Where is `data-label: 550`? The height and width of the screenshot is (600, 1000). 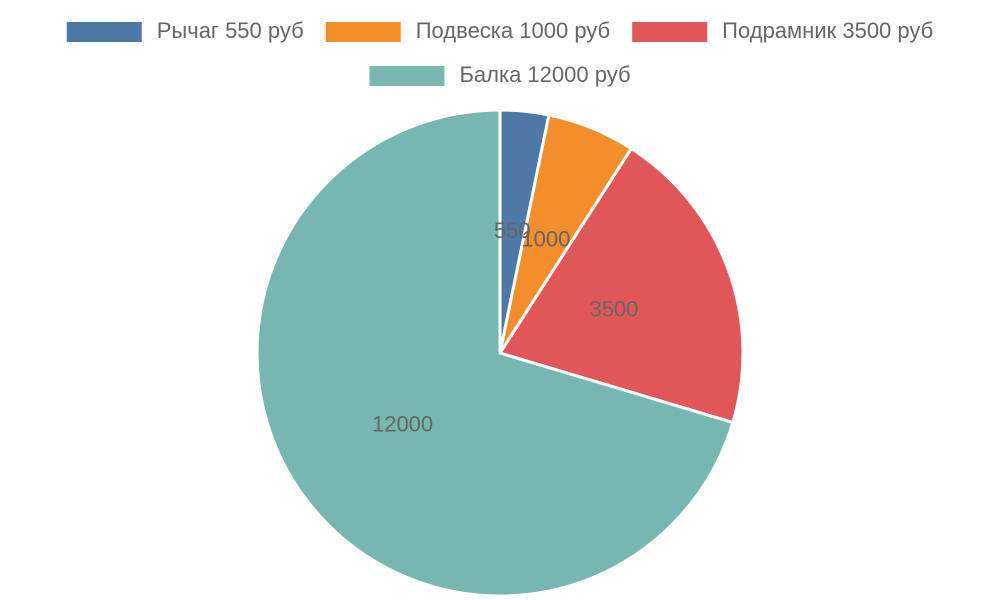
data-label: 550 is located at coordinates (512, 230).